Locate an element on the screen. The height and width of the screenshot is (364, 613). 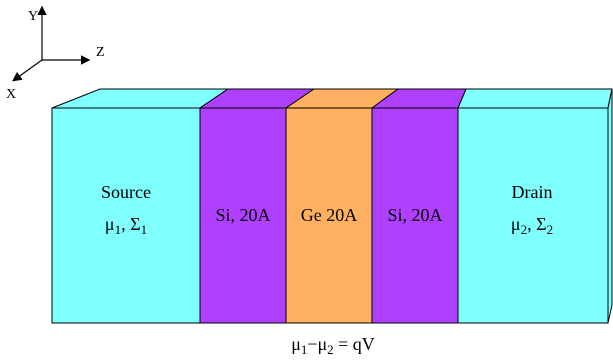
drain-label: Drain is located at coordinates (532, 192).